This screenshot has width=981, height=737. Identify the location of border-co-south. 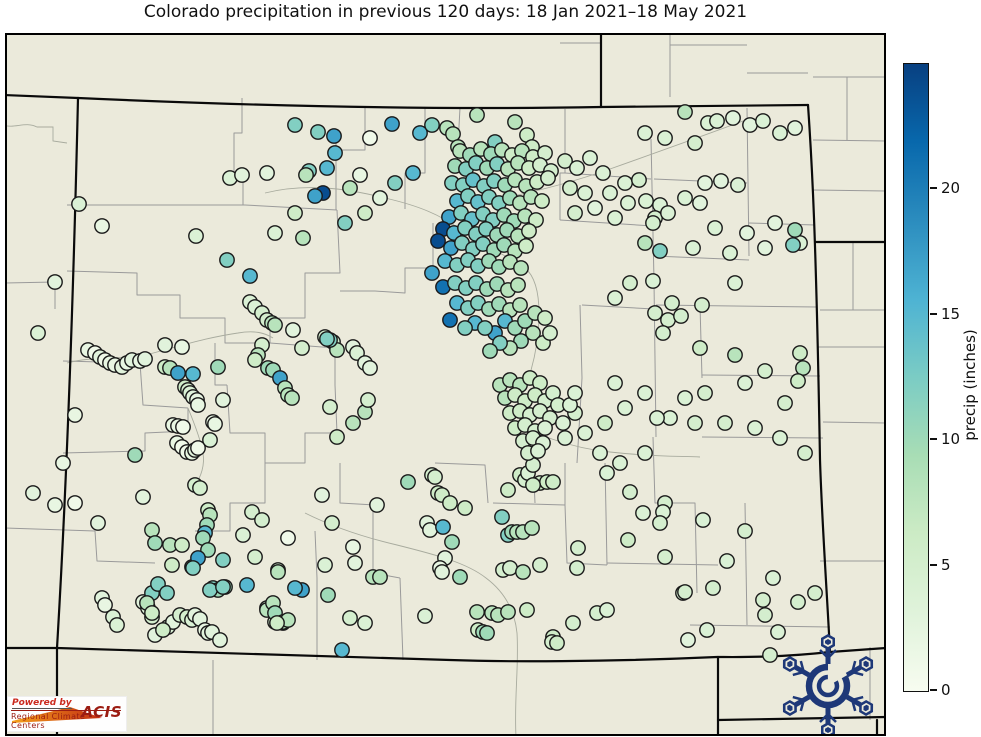
(443, 654).